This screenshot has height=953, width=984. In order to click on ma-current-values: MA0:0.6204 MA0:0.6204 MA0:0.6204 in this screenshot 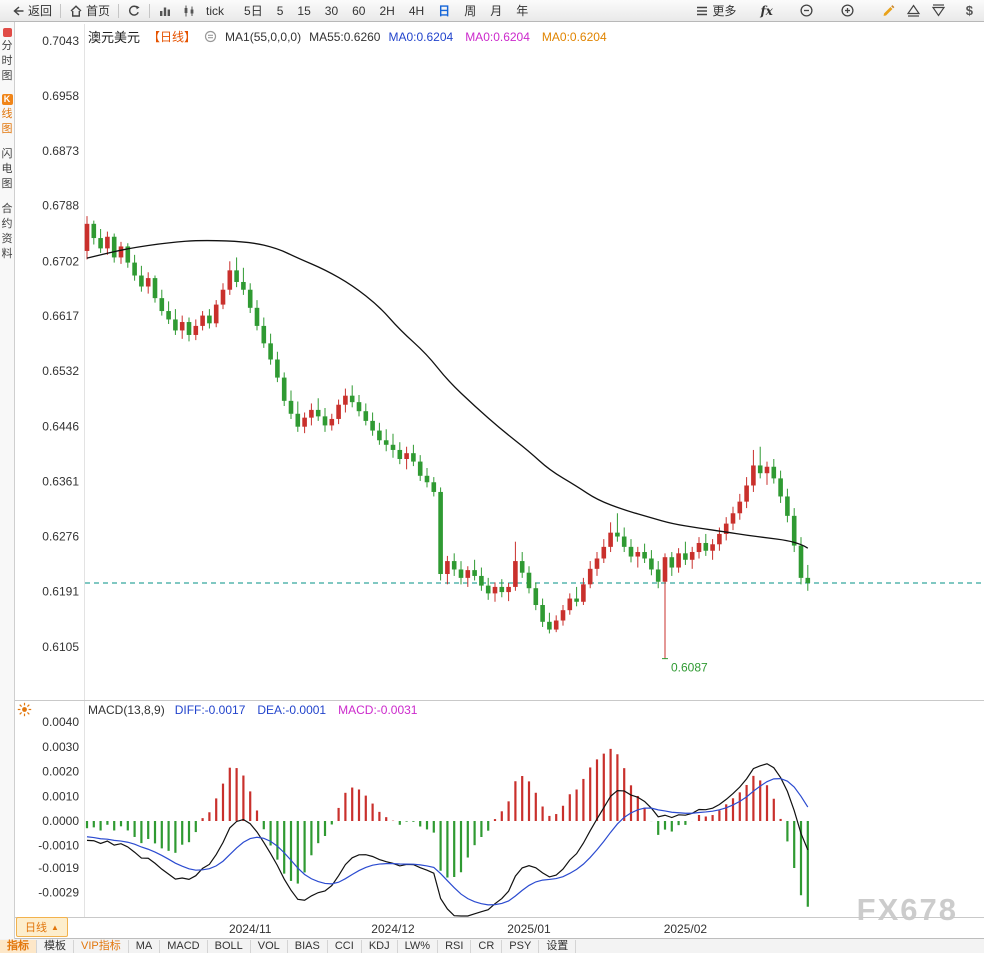, I will do `click(498, 37)`.